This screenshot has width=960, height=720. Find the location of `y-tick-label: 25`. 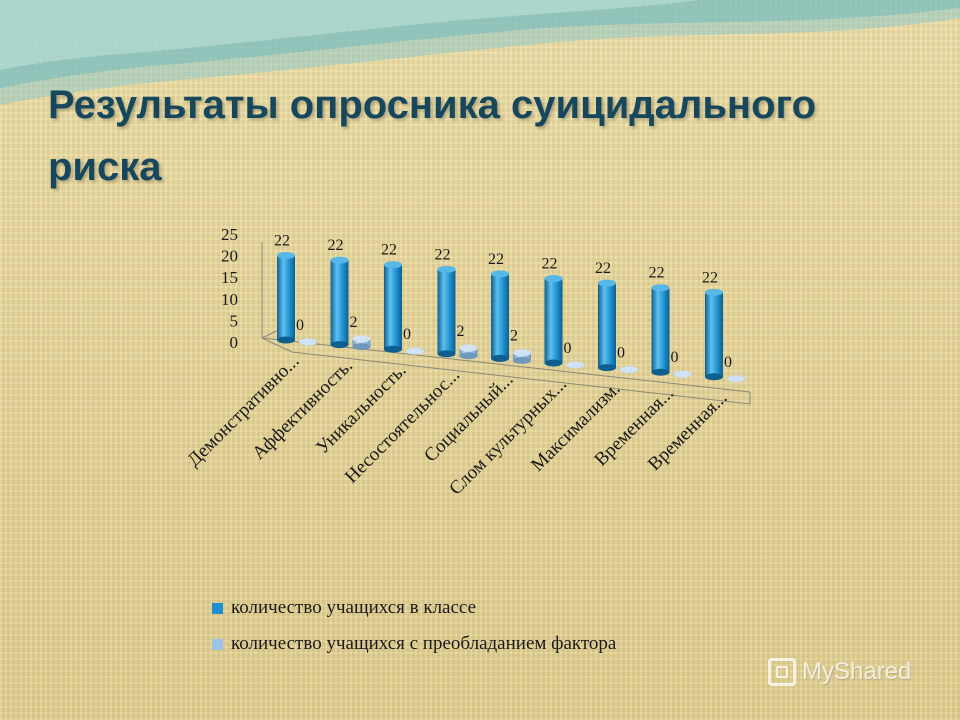

y-tick-label: 25 is located at coordinates (229, 234).